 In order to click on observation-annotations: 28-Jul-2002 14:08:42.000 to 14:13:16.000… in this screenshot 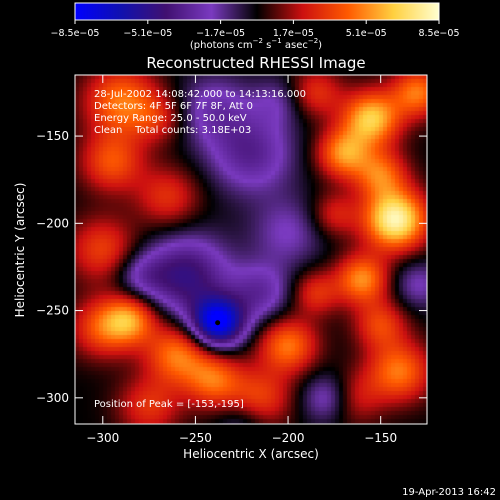, I will do `click(200, 112)`.